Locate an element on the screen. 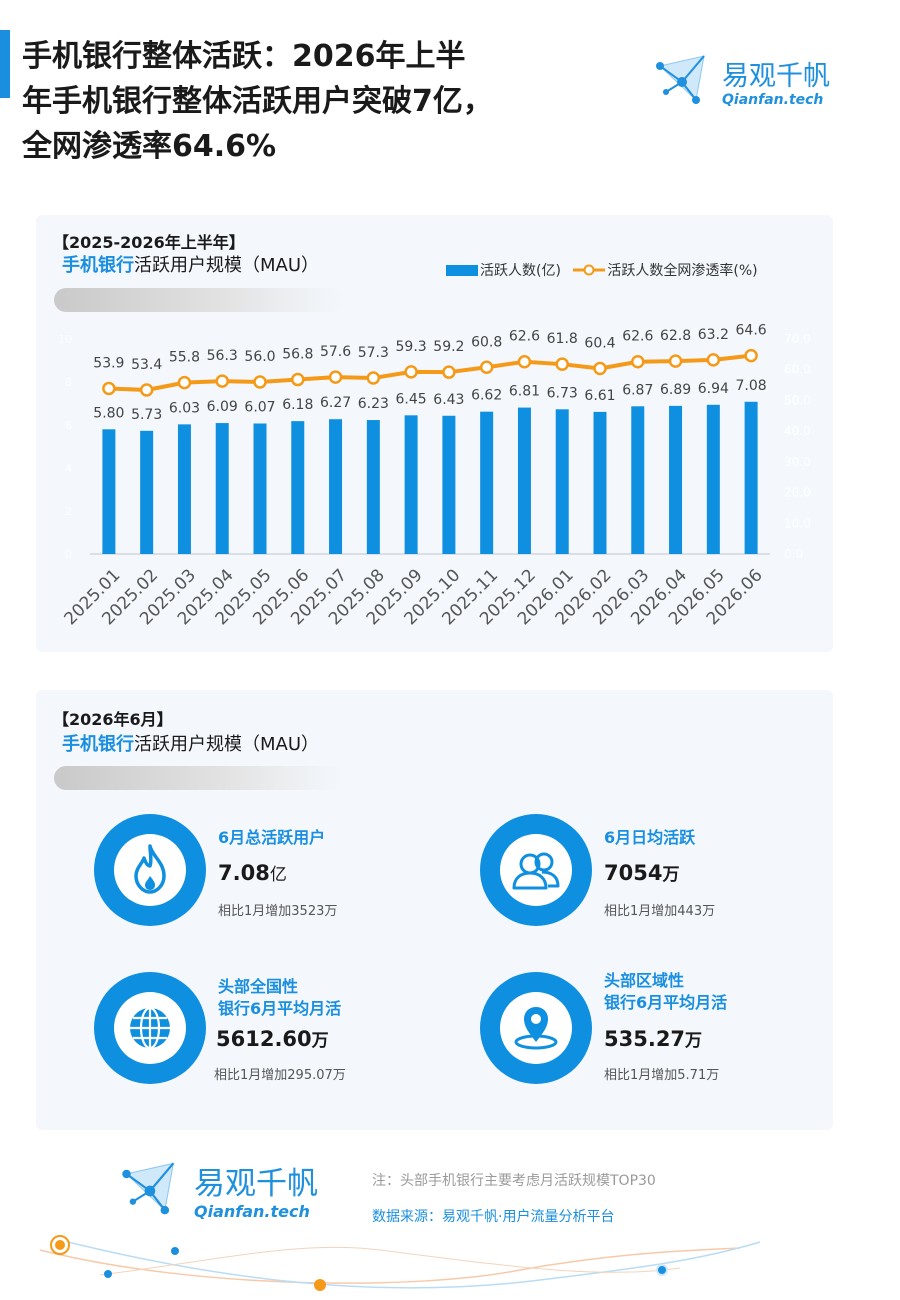  users-icon is located at coordinates (536, 871).